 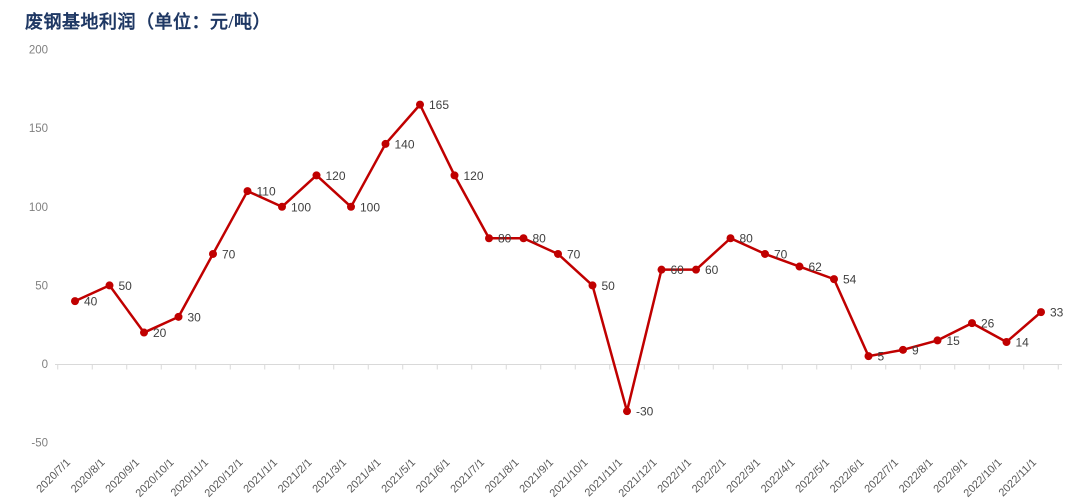 What do you see at coordinates (816, 267) in the screenshot?
I see `data-label: 62` at bounding box center [816, 267].